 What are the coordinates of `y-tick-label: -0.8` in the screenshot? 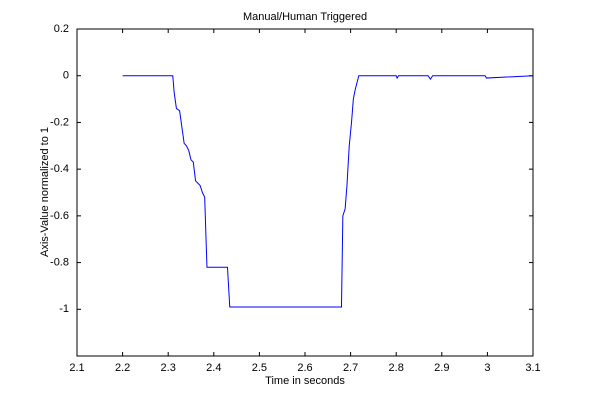 It's located at (59, 262).